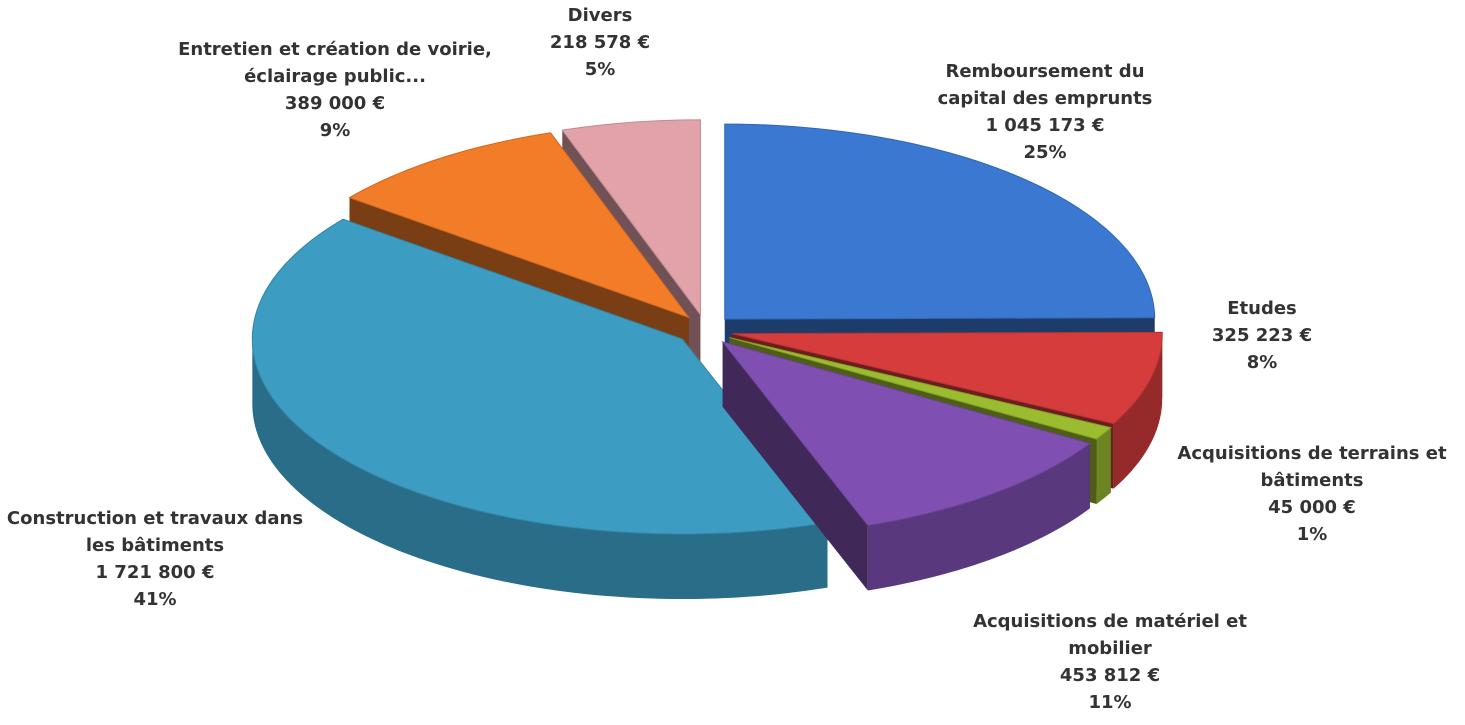 The height and width of the screenshot is (725, 1465). What do you see at coordinates (1045, 85) in the screenshot?
I see `category-label: Remboursement du capital des emprunts` at bounding box center [1045, 85].